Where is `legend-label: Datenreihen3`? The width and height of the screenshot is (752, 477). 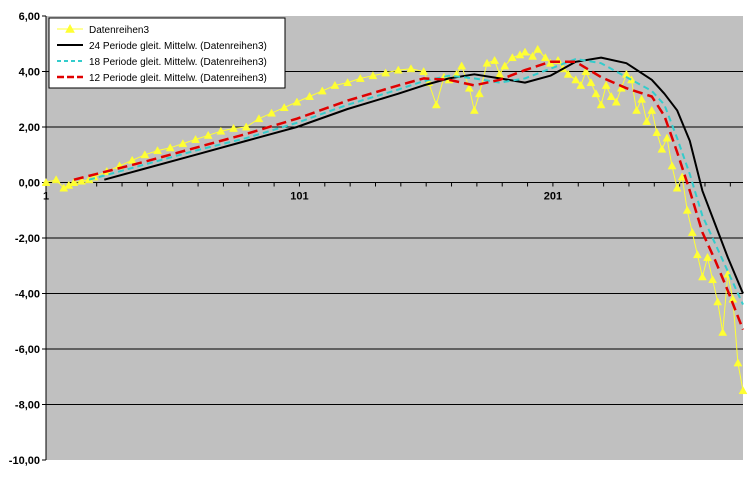 legend-label: Datenreihen3 is located at coordinates (119, 30).